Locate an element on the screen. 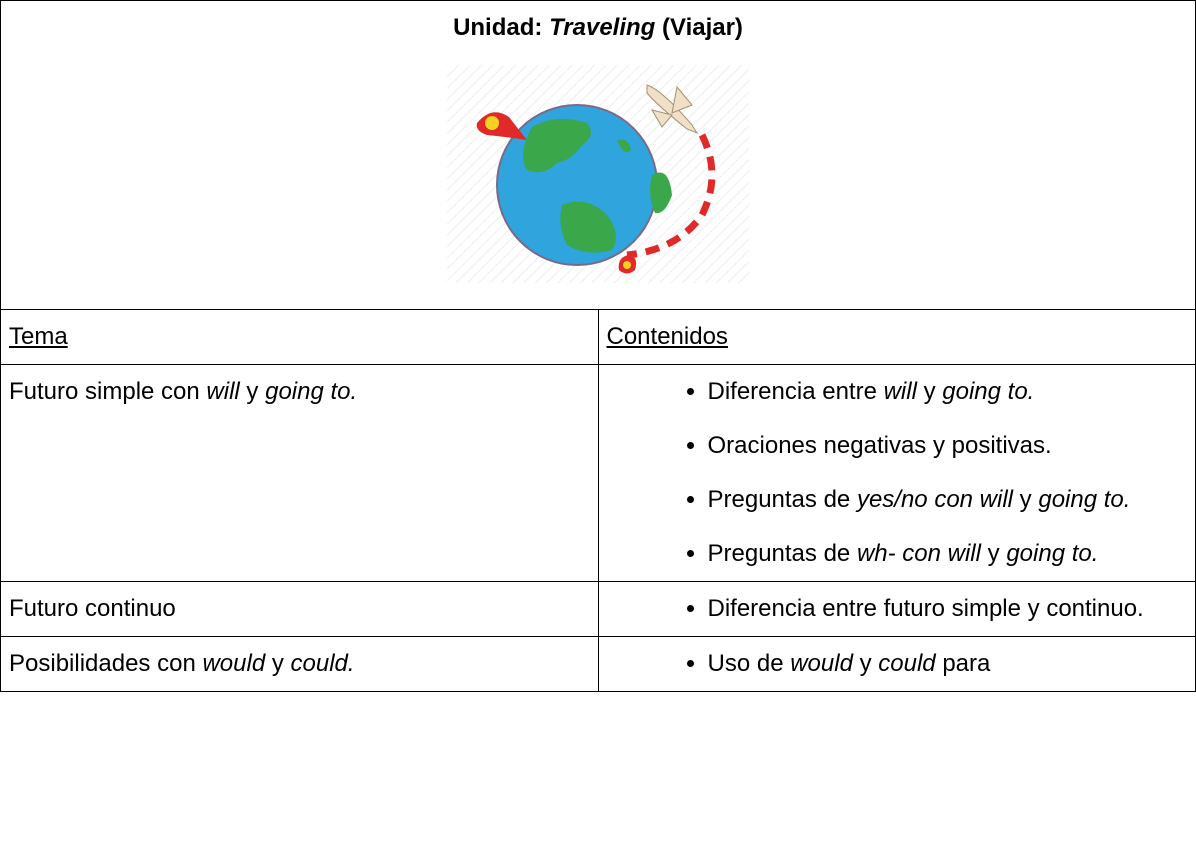  topic-cell: Posibilidades con would y could. is located at coordinates (299, 664).